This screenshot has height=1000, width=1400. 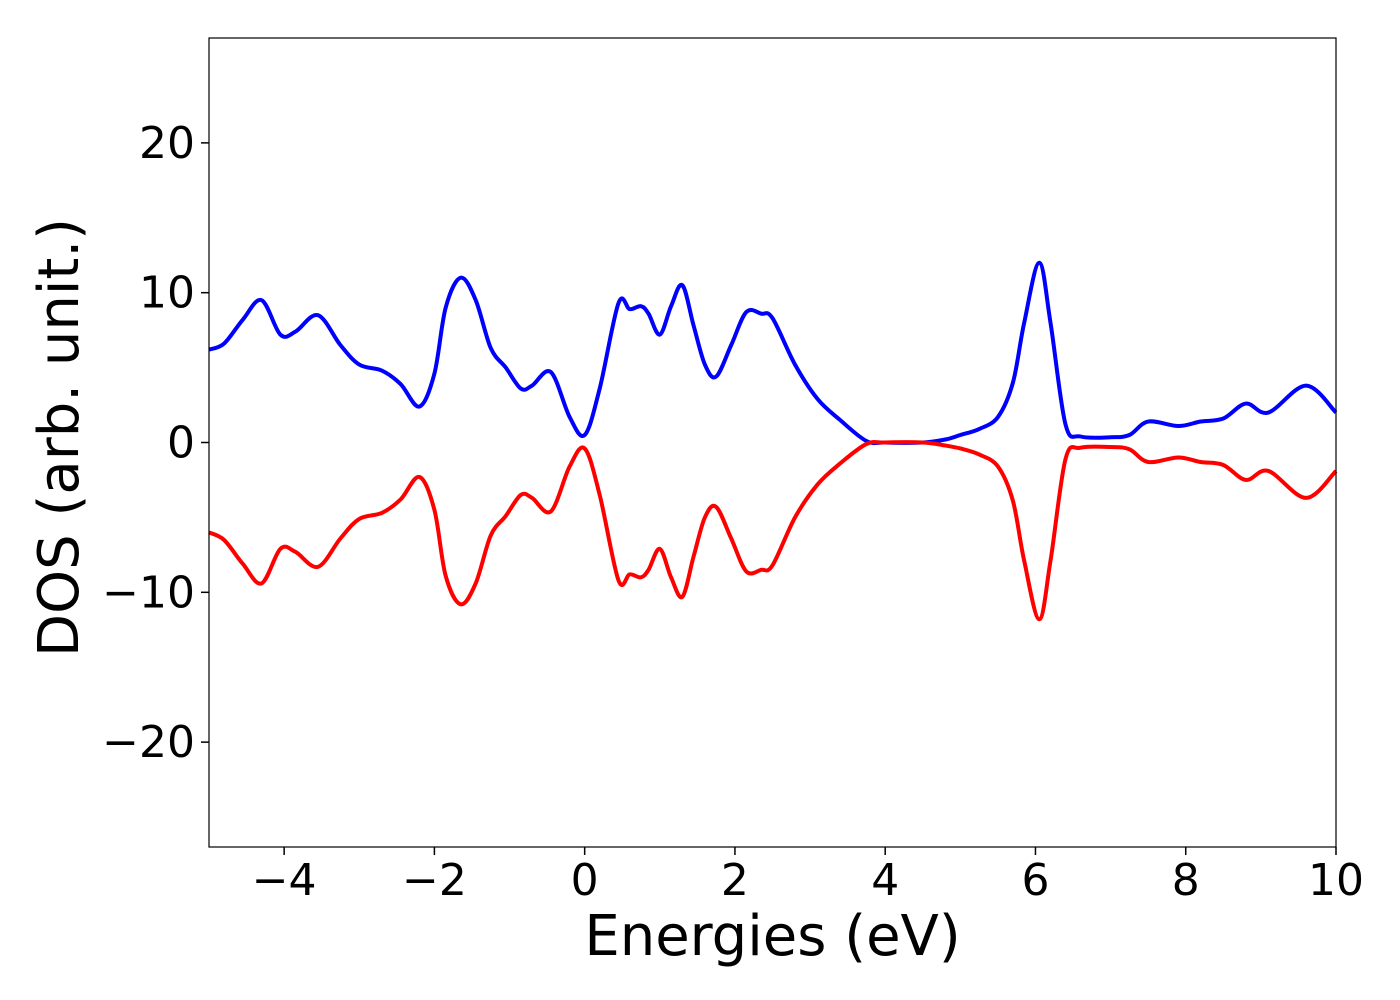 What do you see at coordinates (585, 880) in the screenshot?
I see `x-tick-label: 0` at bounding box center [585, 880].